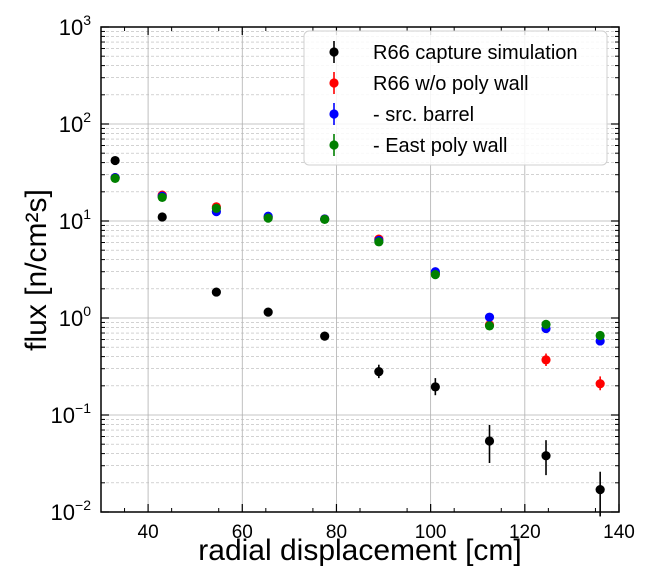 The height and width of the screenshot is (576, 648). What do you see at coordinates (75, 26) in the screenshot?
I see `y-tick-label: 10³` at bounding box center [75, 26].